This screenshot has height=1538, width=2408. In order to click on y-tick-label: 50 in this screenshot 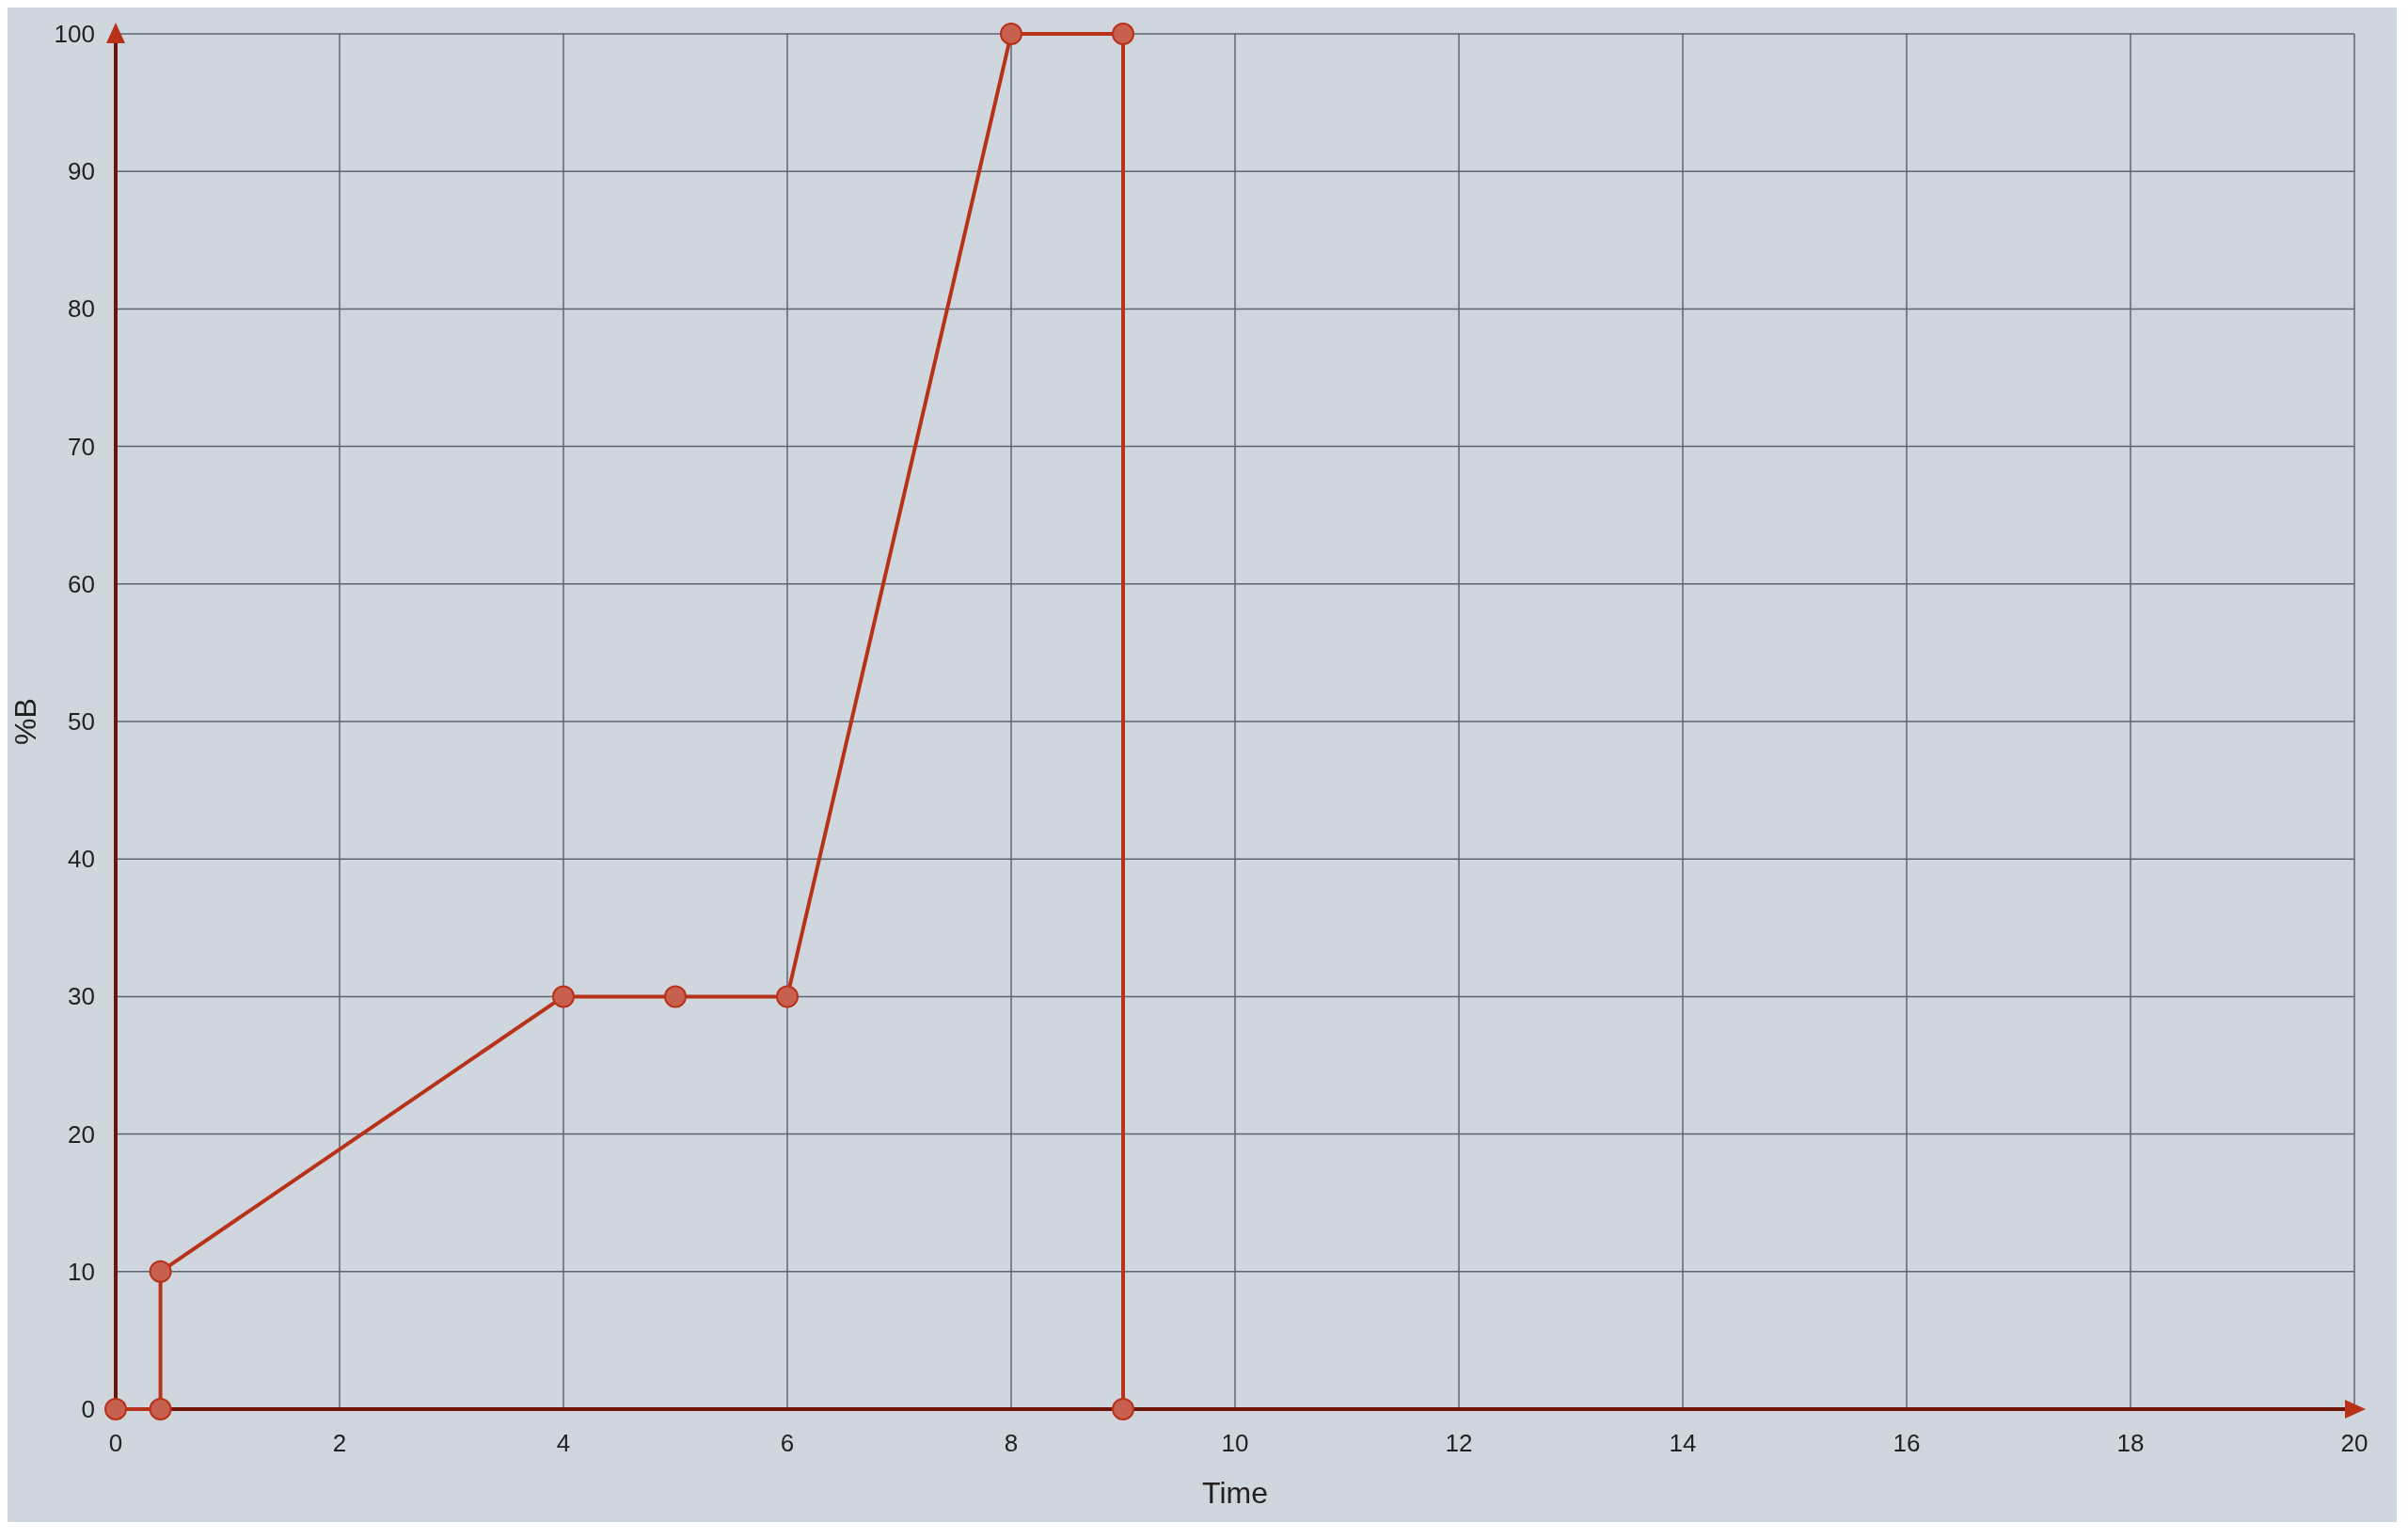, I will do `click(82, 722)`.